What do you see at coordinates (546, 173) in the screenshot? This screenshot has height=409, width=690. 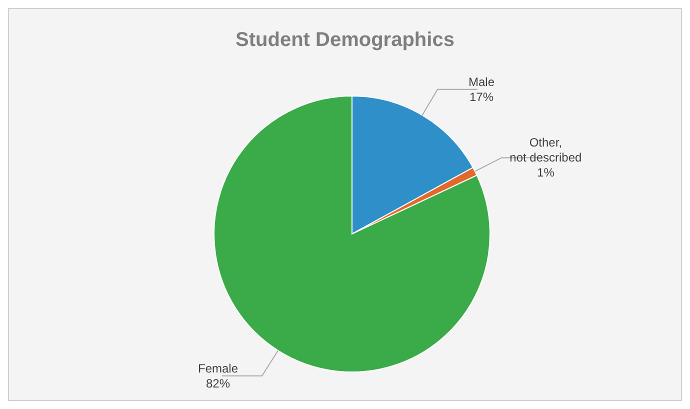 I see `data-label: 1%` at bounding box center [546, 173].